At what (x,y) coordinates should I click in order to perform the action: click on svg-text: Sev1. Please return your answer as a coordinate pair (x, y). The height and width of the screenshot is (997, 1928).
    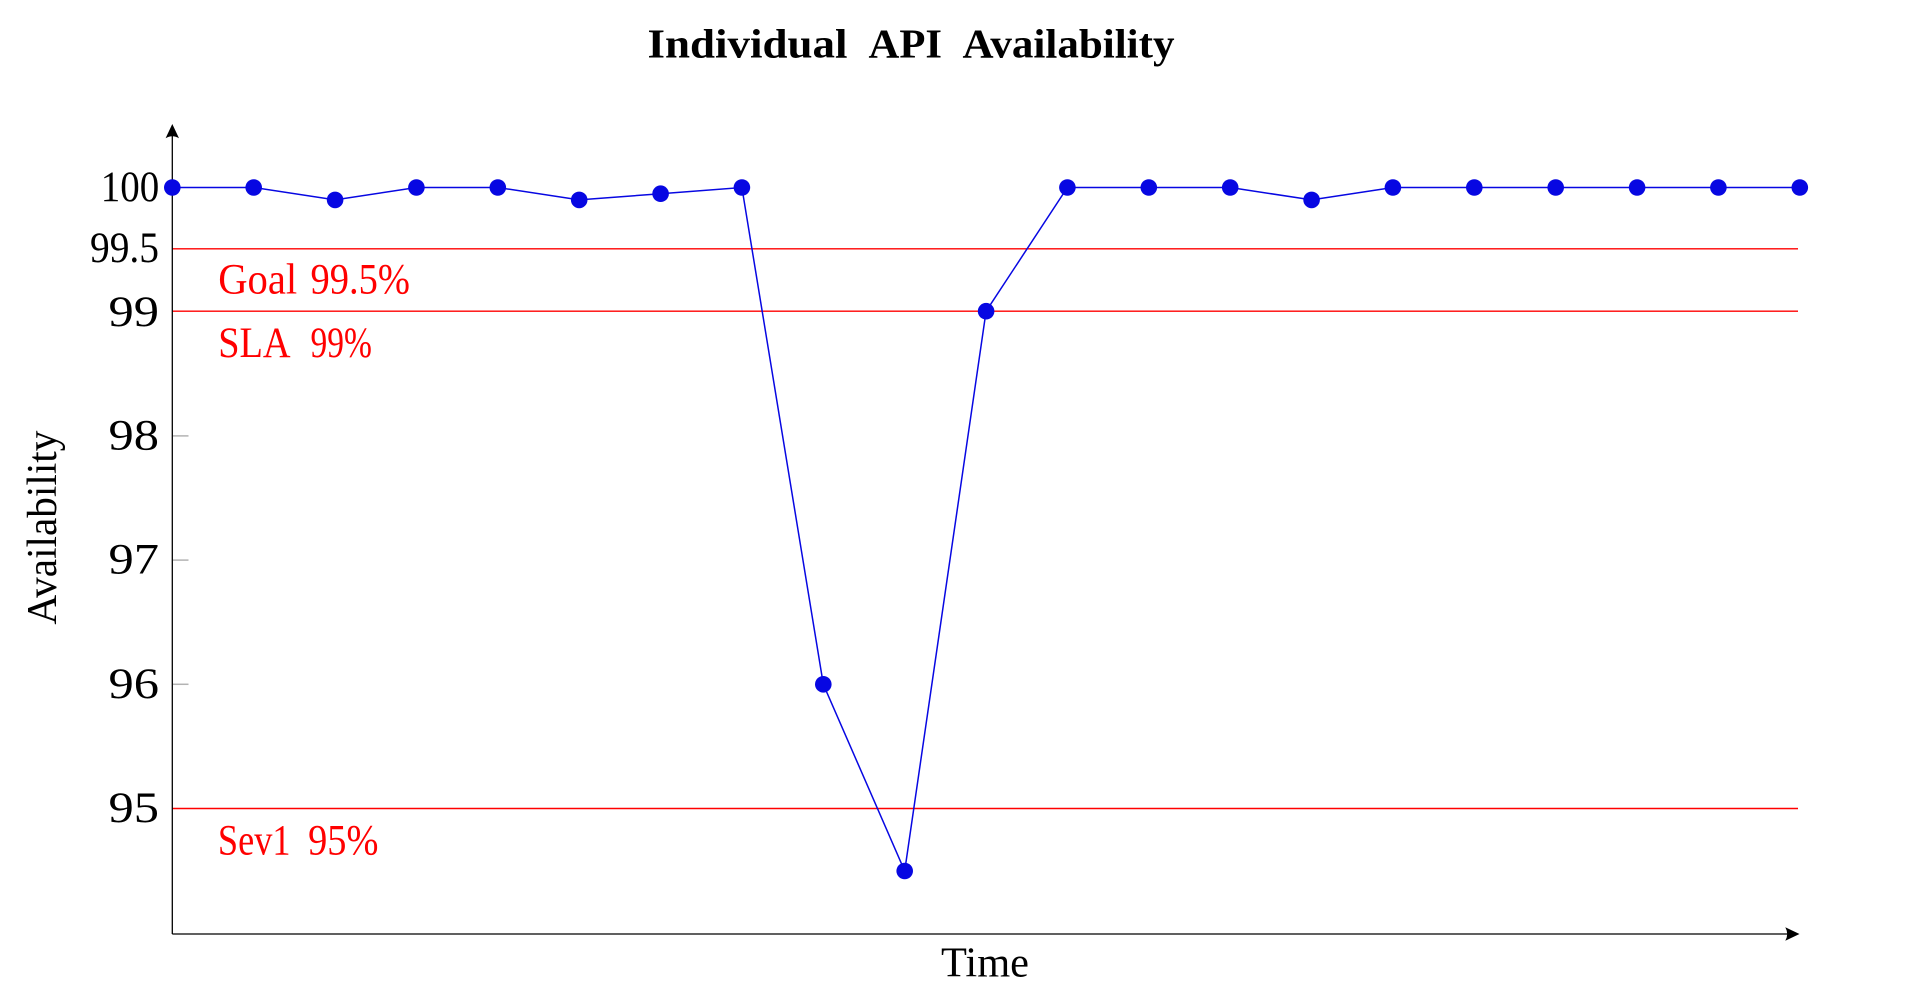
    Looking at the image, I should click on (254, 840).